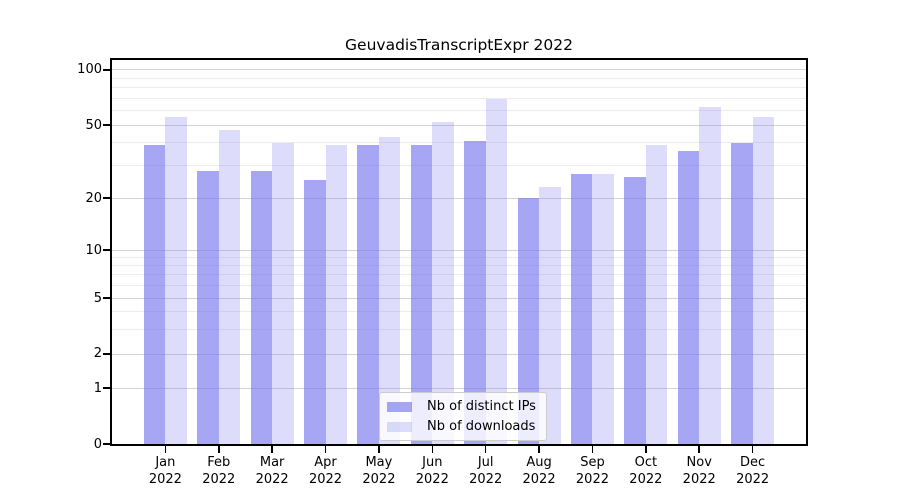 This screenshot has height=500, width=900. I want to click on legend-label: Nb of downloads, so click(481, 426).